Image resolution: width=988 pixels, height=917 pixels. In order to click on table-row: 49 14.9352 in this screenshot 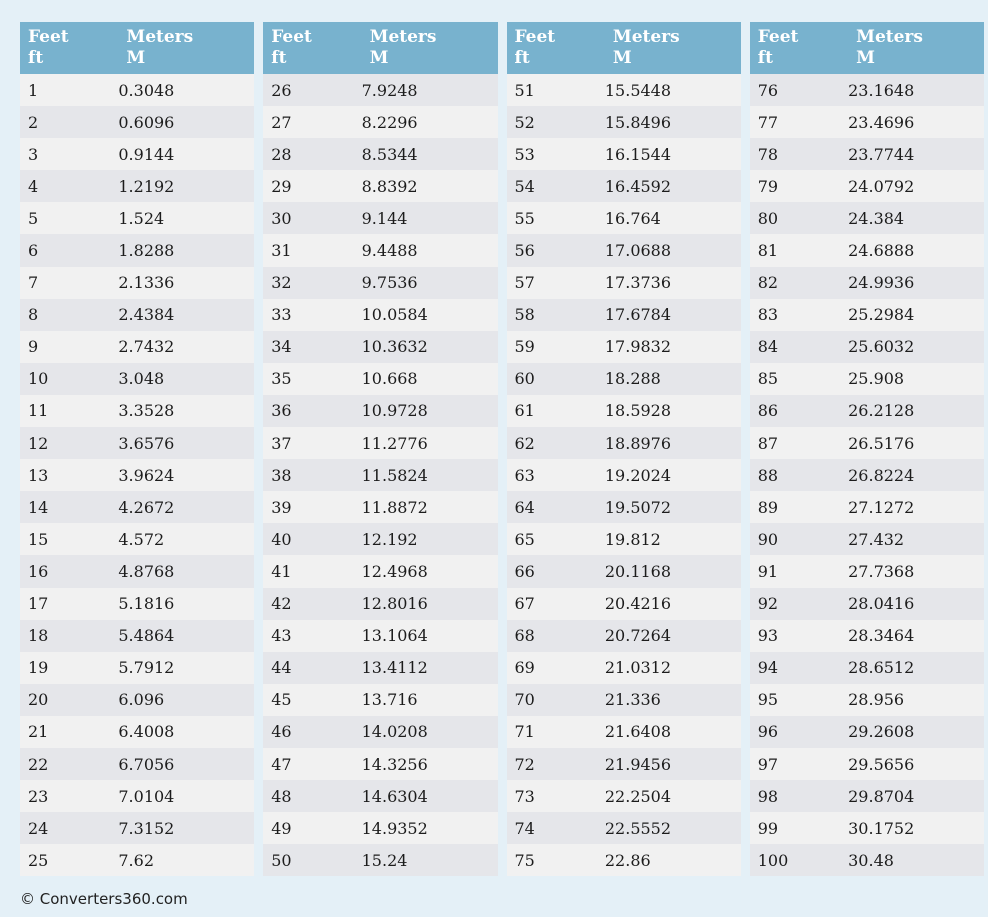, I will do `click(380, 828)`.